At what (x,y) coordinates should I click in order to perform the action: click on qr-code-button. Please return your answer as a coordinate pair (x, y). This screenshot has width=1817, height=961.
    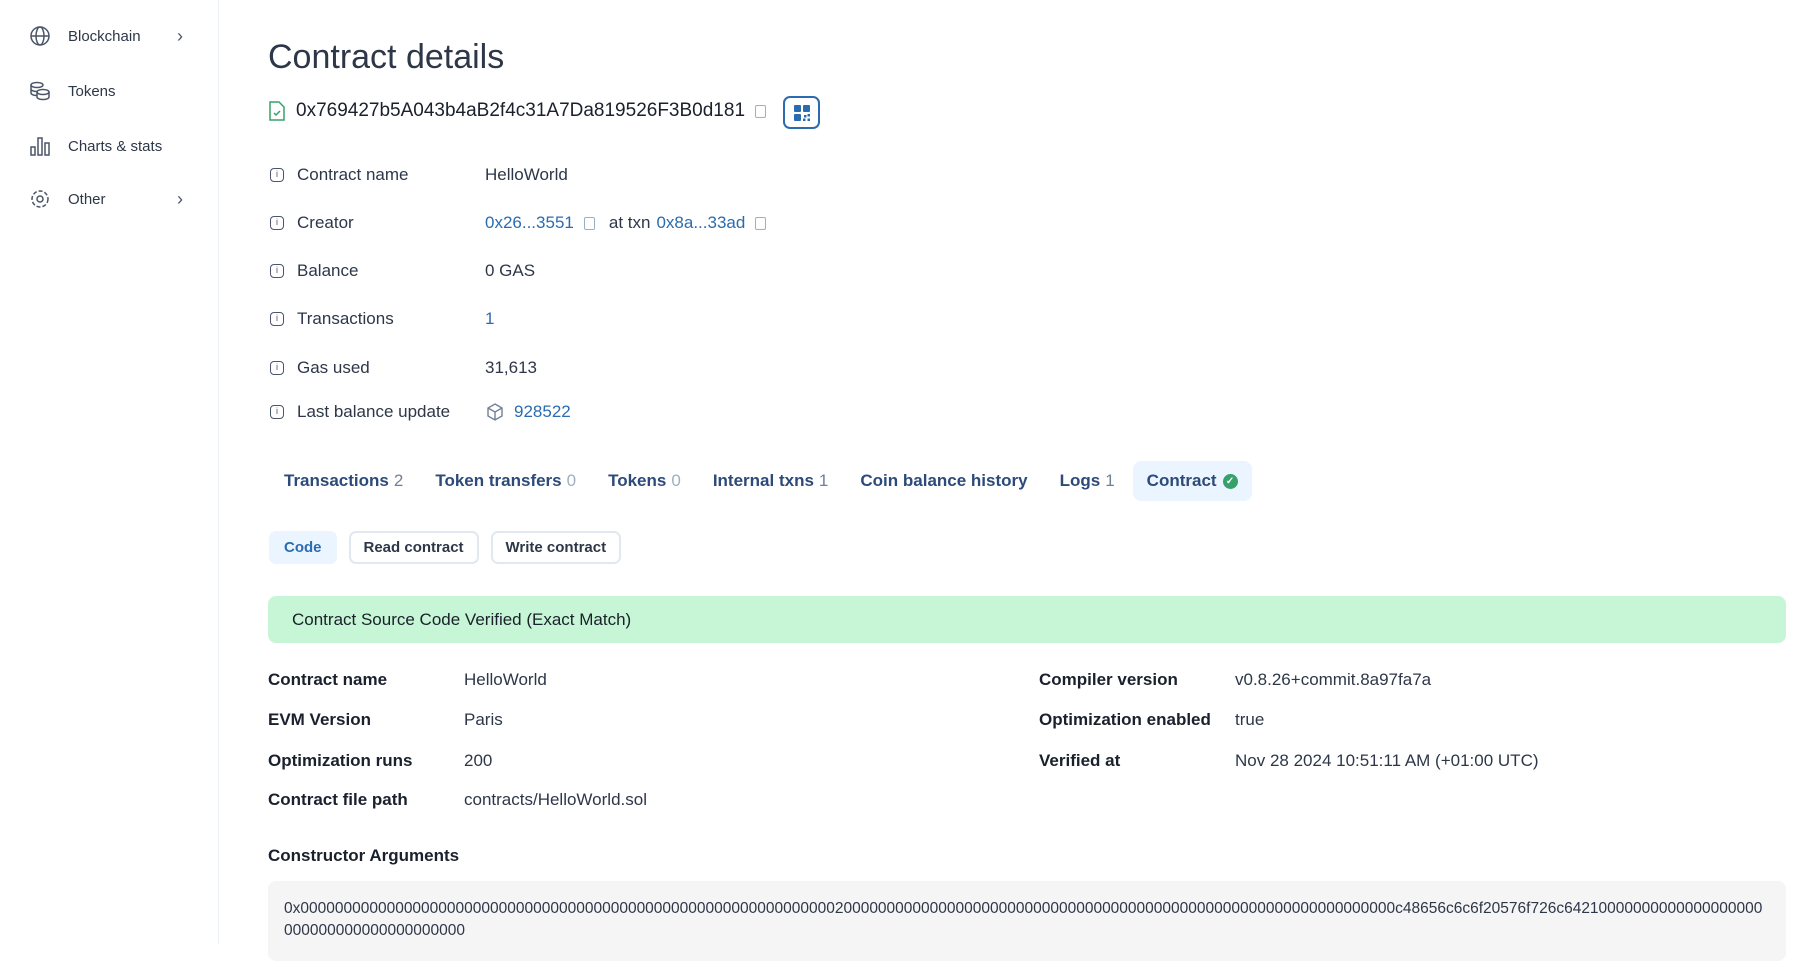
    Looking at the image, I should click on (801, 112).